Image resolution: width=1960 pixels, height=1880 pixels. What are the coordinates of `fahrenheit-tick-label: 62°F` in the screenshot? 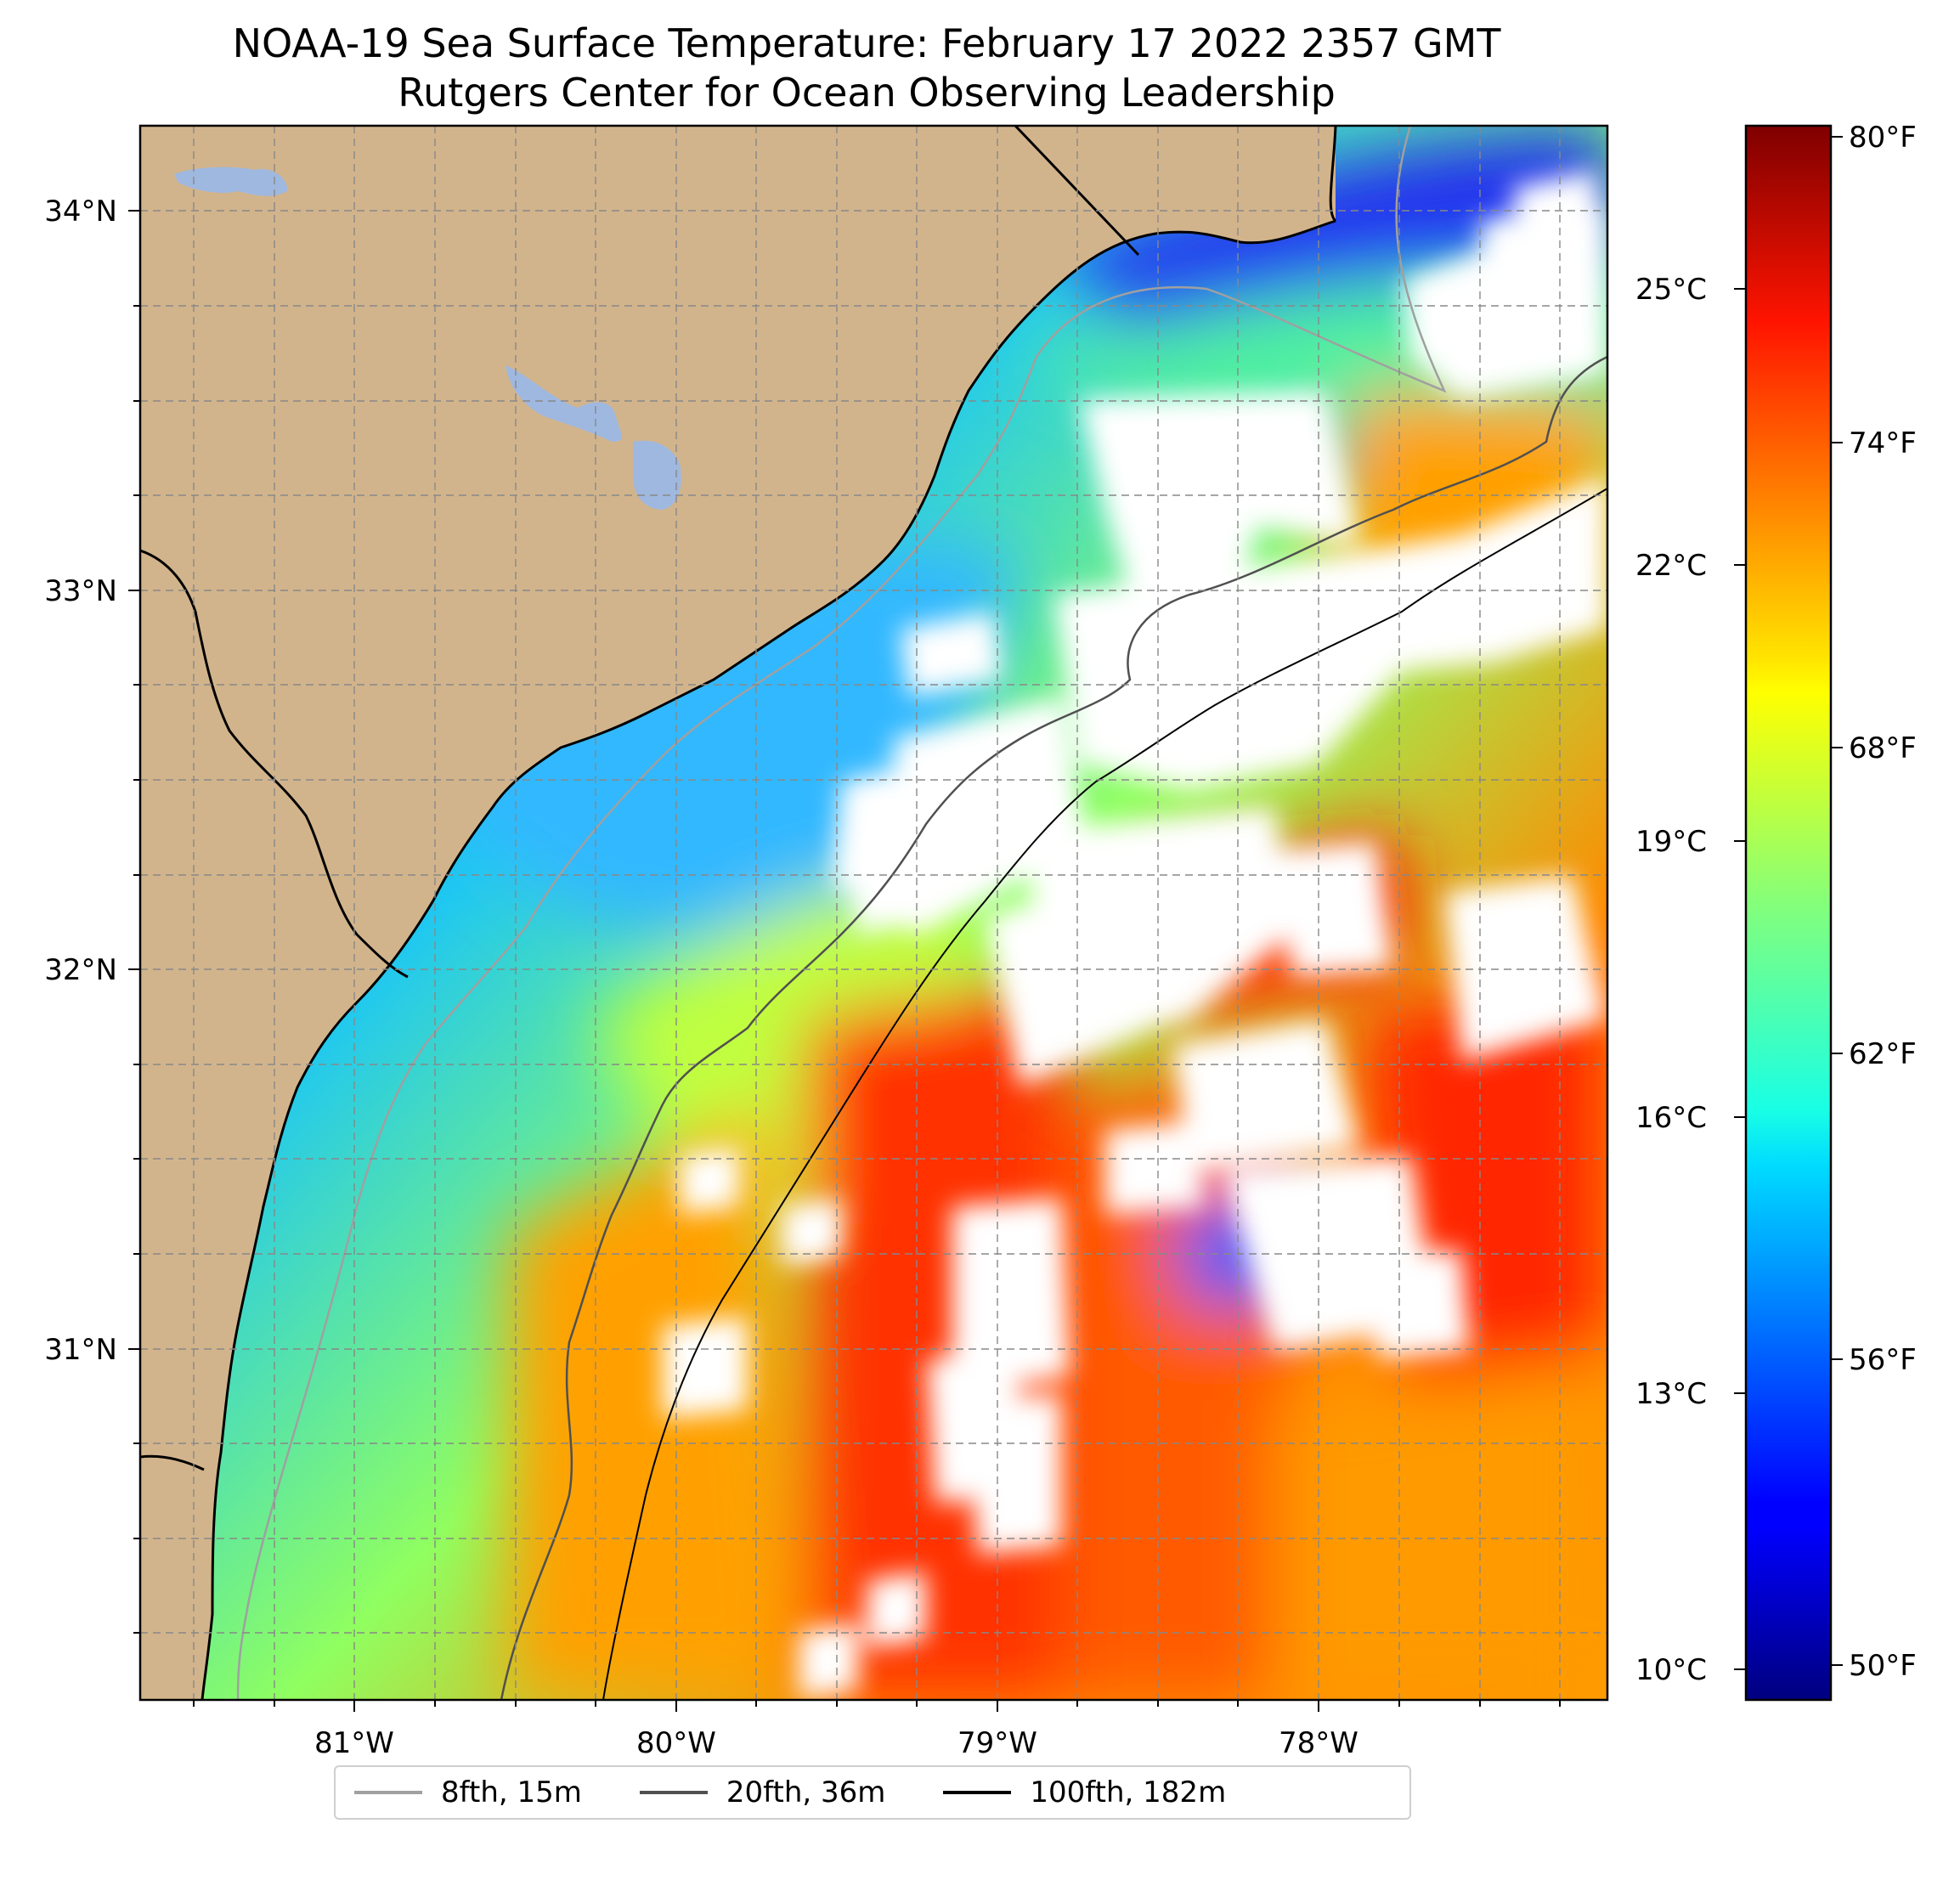 It's located at (1883, 1054).